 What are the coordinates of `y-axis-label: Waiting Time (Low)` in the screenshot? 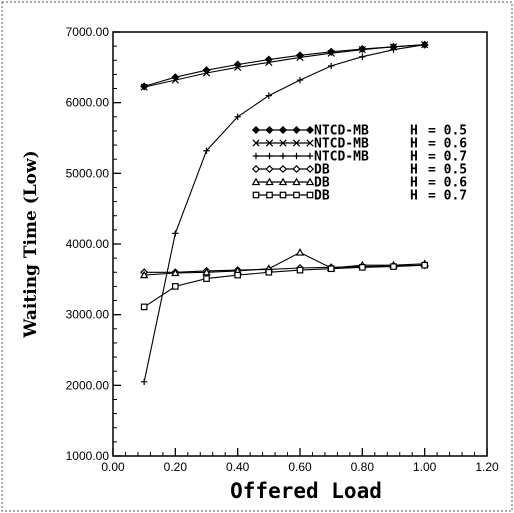 It's located at (31, 244).